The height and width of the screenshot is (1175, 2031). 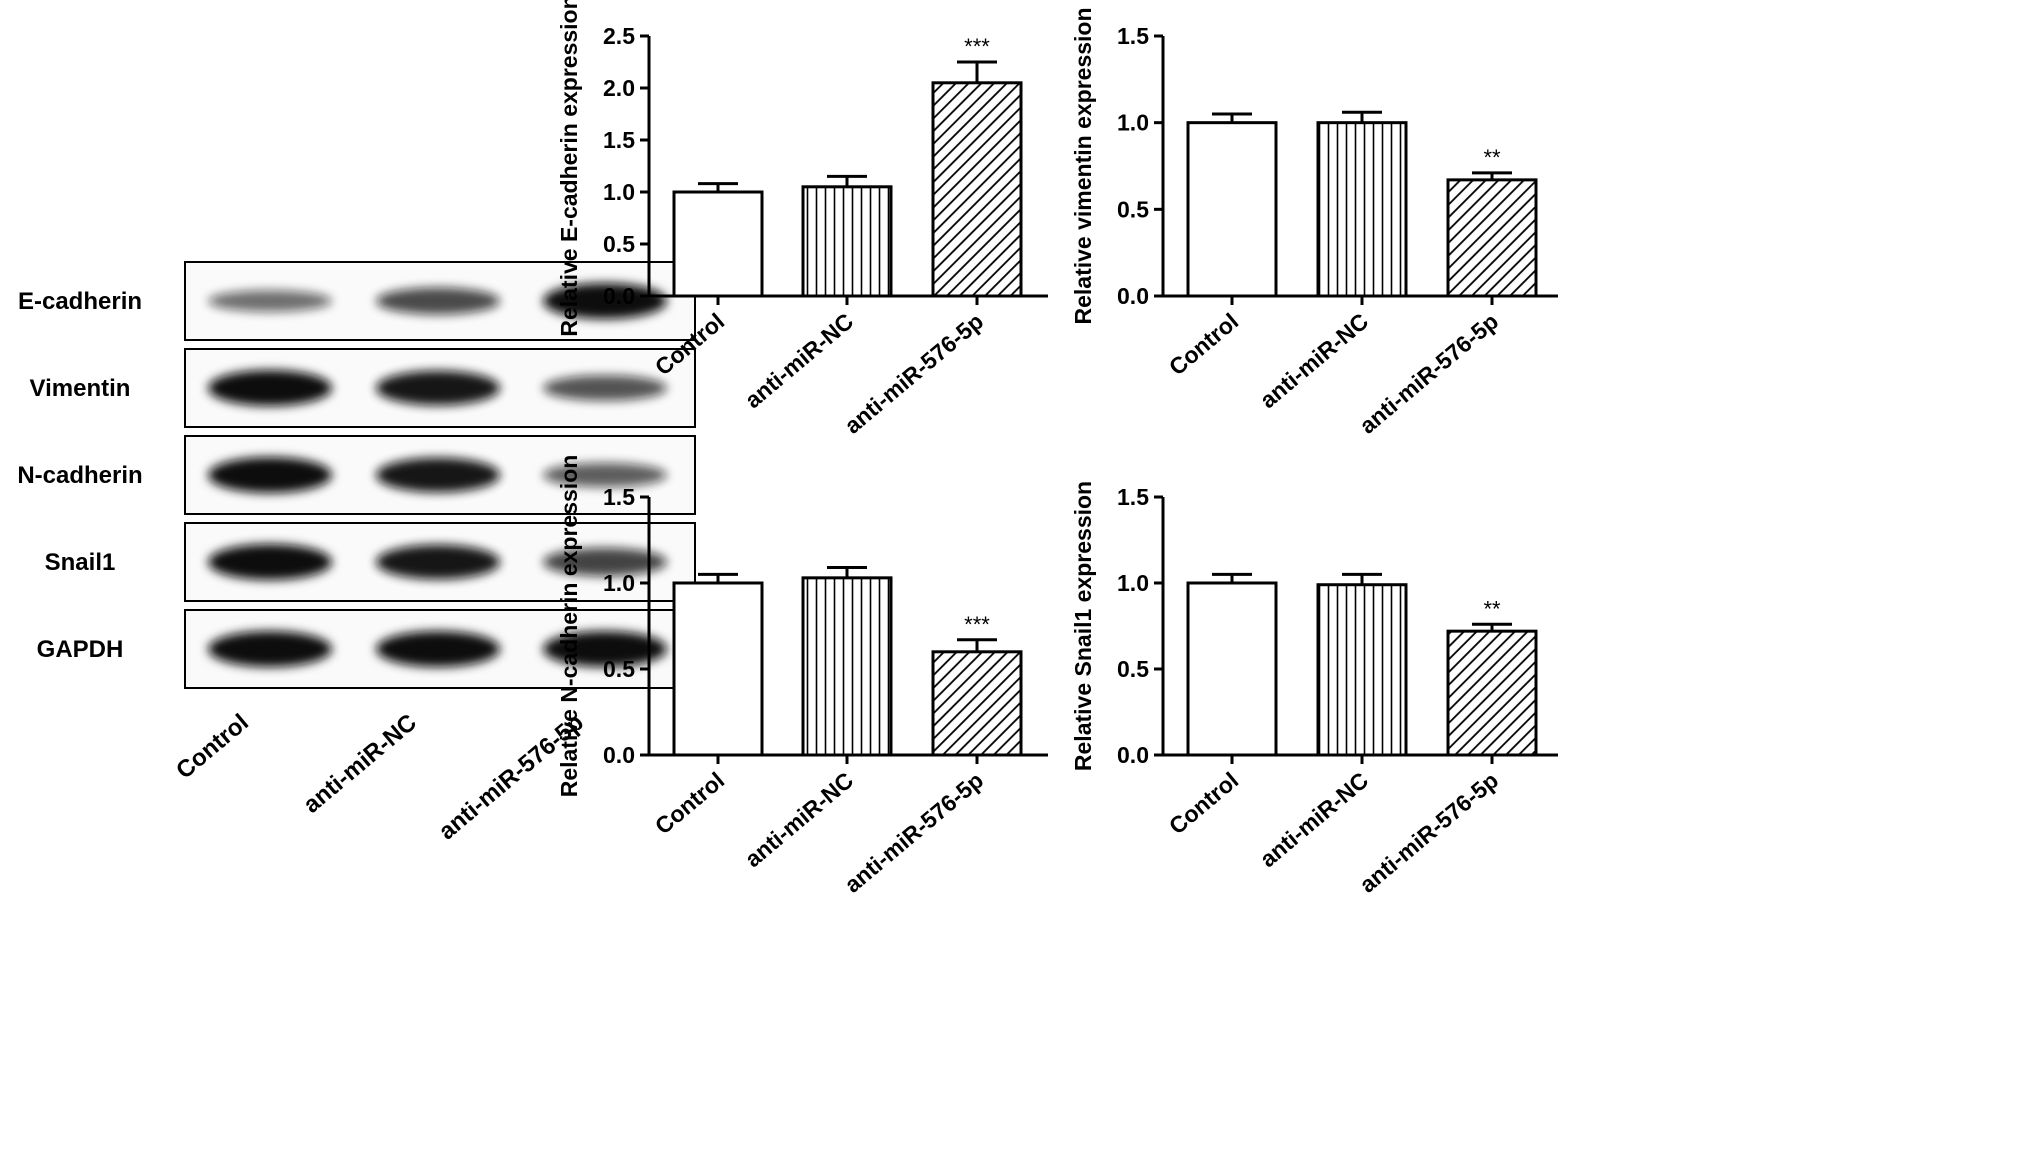 What do you see at coordinates (569, 626) in the screenshot?
I see `relative-n-cadherin-expression-y-axis-label: Relative N-cadherin expression` at bounding box center [569, 626].